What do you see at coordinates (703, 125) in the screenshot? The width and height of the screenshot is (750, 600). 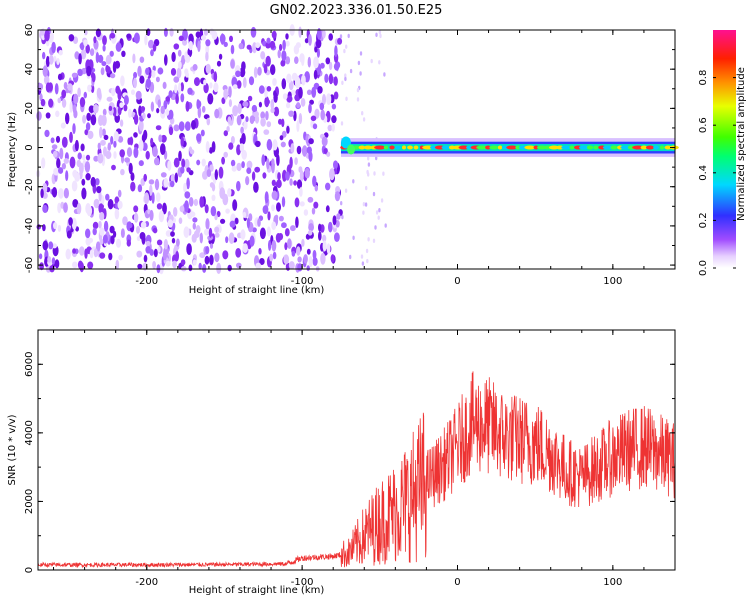 I see `colorbar-tick-label: 0.6` at bounding box center [703, 125].